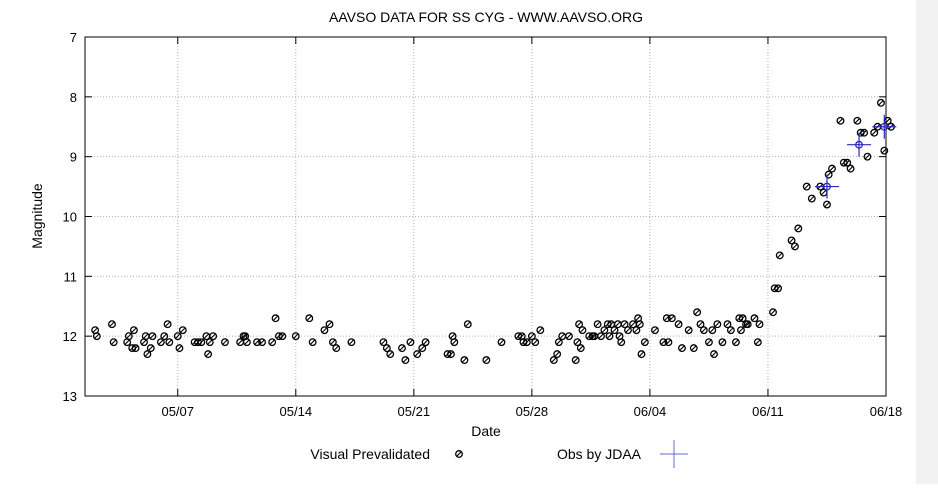 This screenshot has width=938, height=489. What do you see at coordinates (414, 411) in the screenshot?
I see `x-tick-label: 05/21` at bounding box center [414, 411].